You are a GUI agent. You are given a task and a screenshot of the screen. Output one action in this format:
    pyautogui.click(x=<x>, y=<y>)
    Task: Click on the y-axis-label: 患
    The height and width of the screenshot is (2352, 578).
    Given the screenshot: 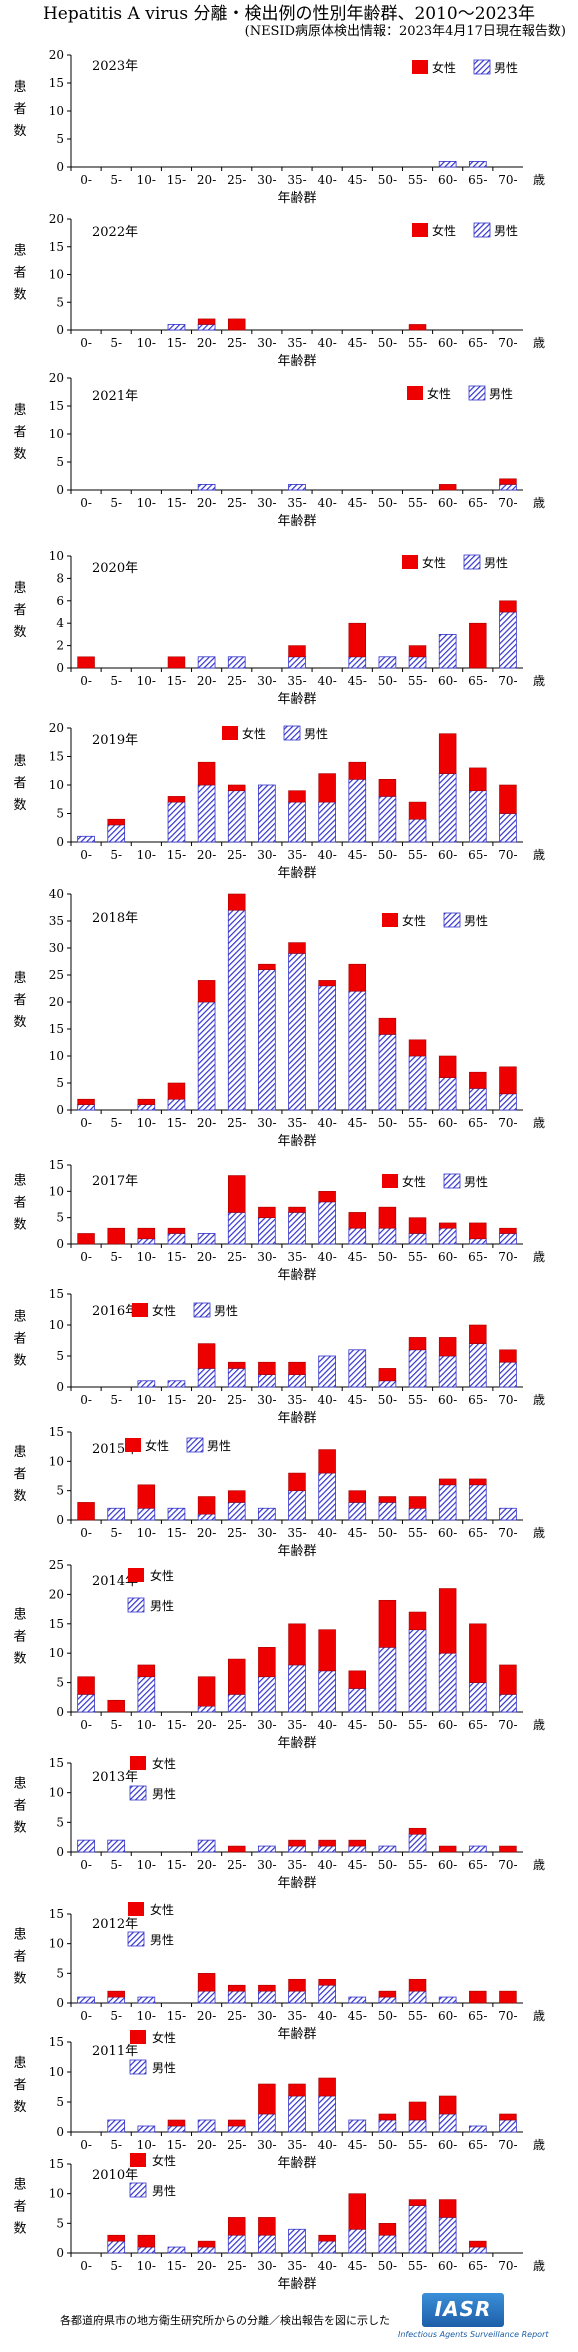 What is the action you would take?
    pyautogui.click(x=19, y=588)
    